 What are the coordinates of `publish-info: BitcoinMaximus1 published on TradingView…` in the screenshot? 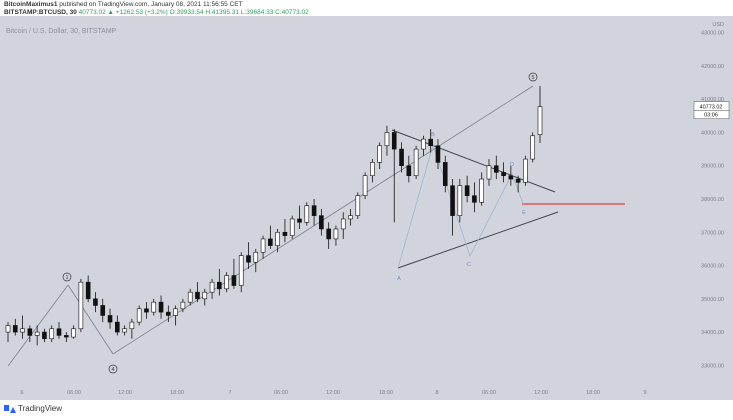 It's located at (123, 5).